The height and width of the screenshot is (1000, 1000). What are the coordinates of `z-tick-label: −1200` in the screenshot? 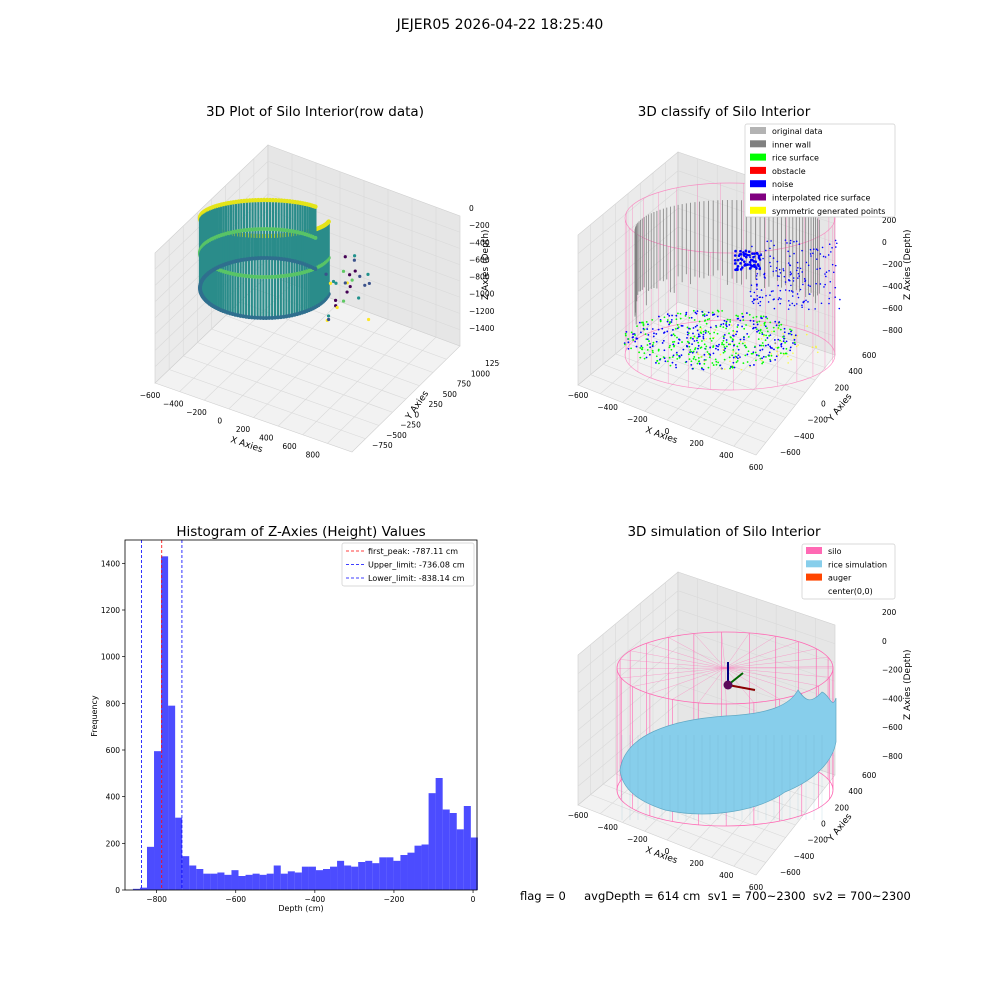 It's located at (482, 311).